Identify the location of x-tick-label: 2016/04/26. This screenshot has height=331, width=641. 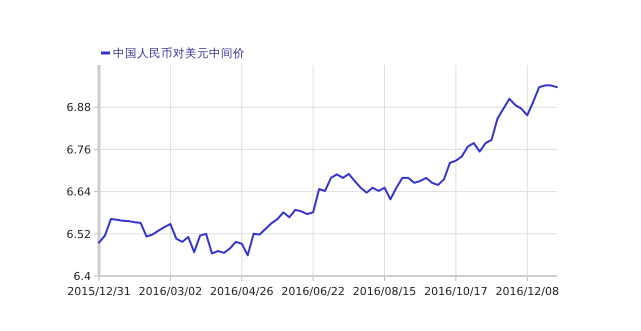
(242, 291).